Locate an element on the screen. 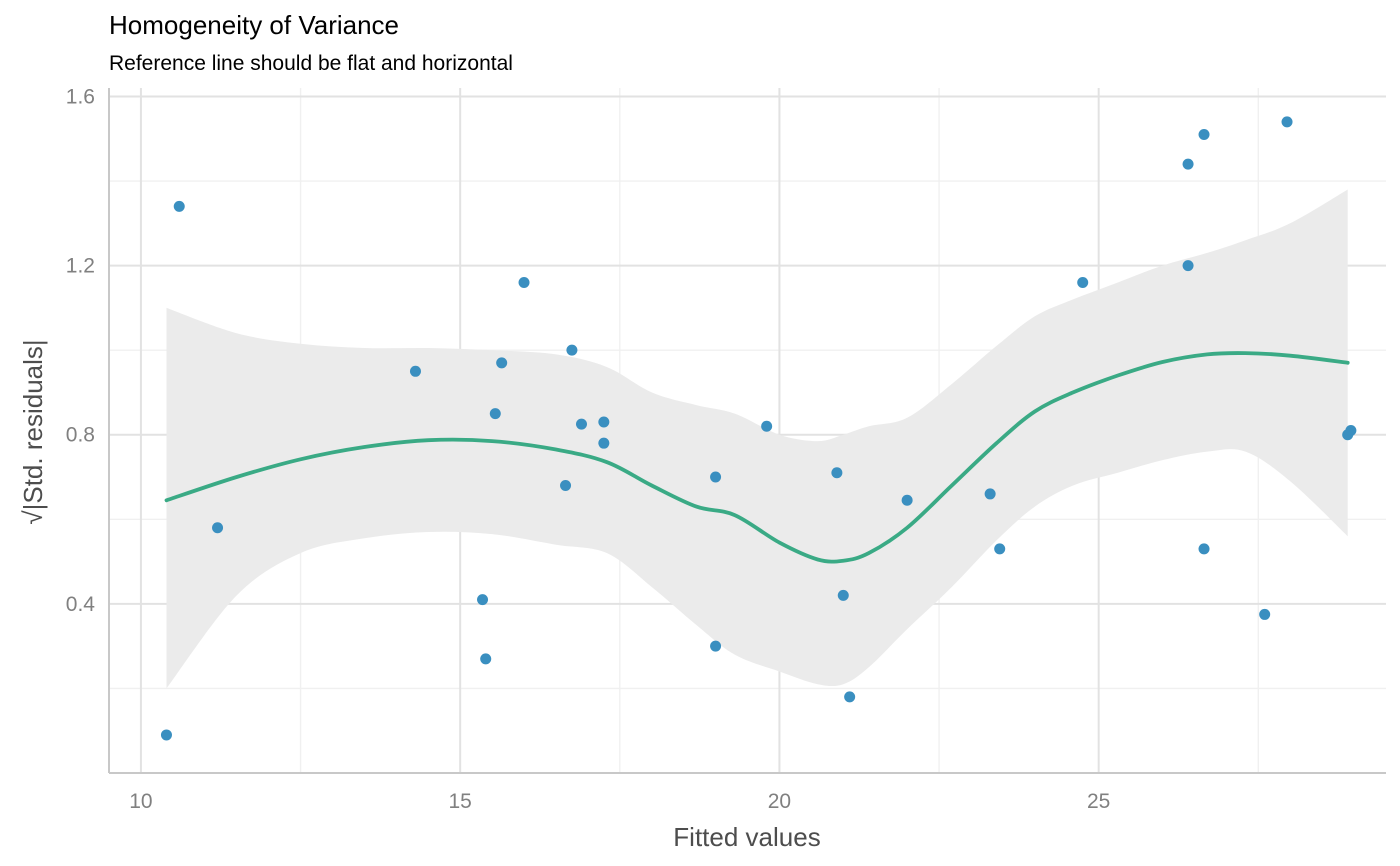  y-axis-title: √|Std. residuals| is located at coordinates (33, 431).